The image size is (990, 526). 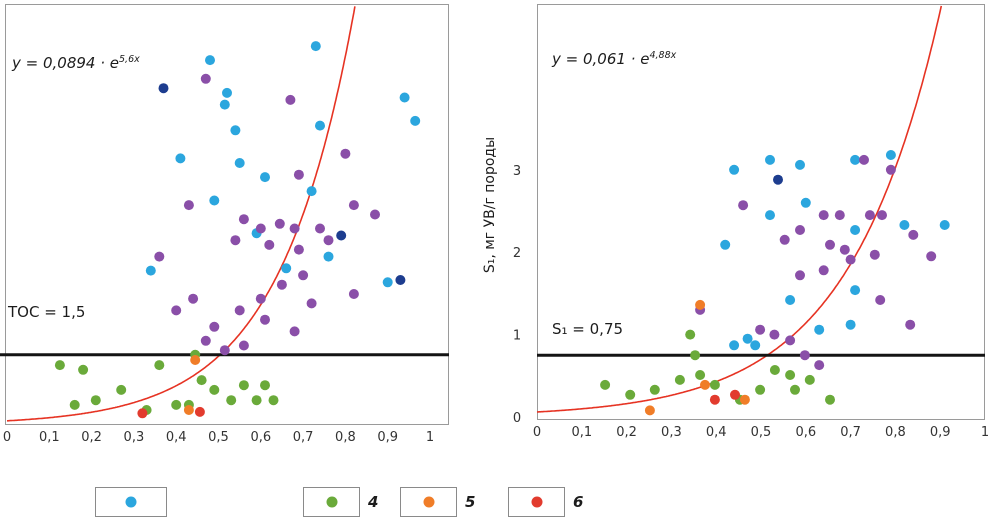 I want to click on equation-right-exponent: 4,88x, so click(x=663, y=55).